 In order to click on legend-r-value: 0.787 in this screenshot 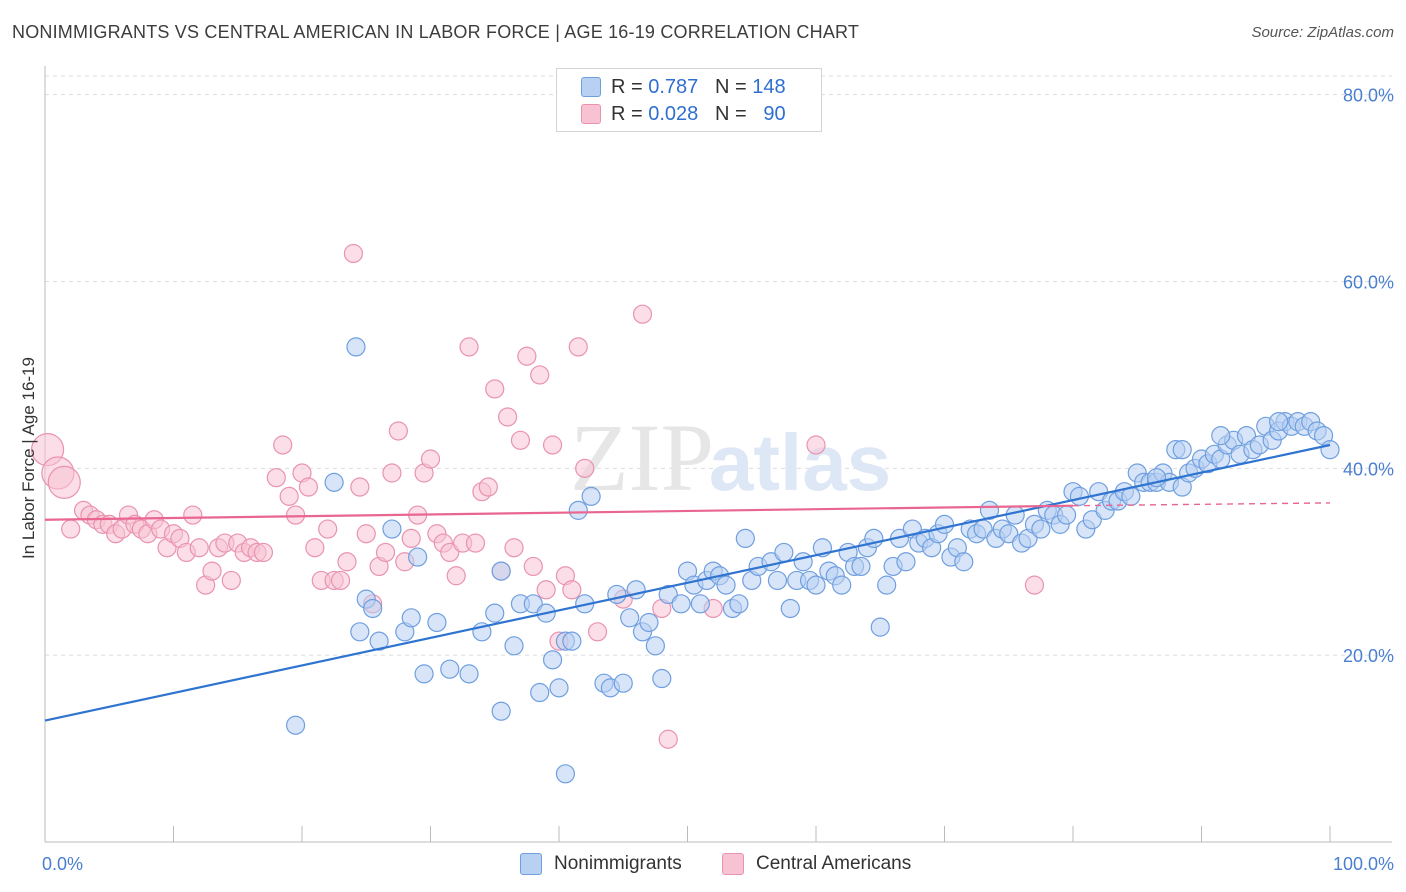, I will do `click(673, 86)`.